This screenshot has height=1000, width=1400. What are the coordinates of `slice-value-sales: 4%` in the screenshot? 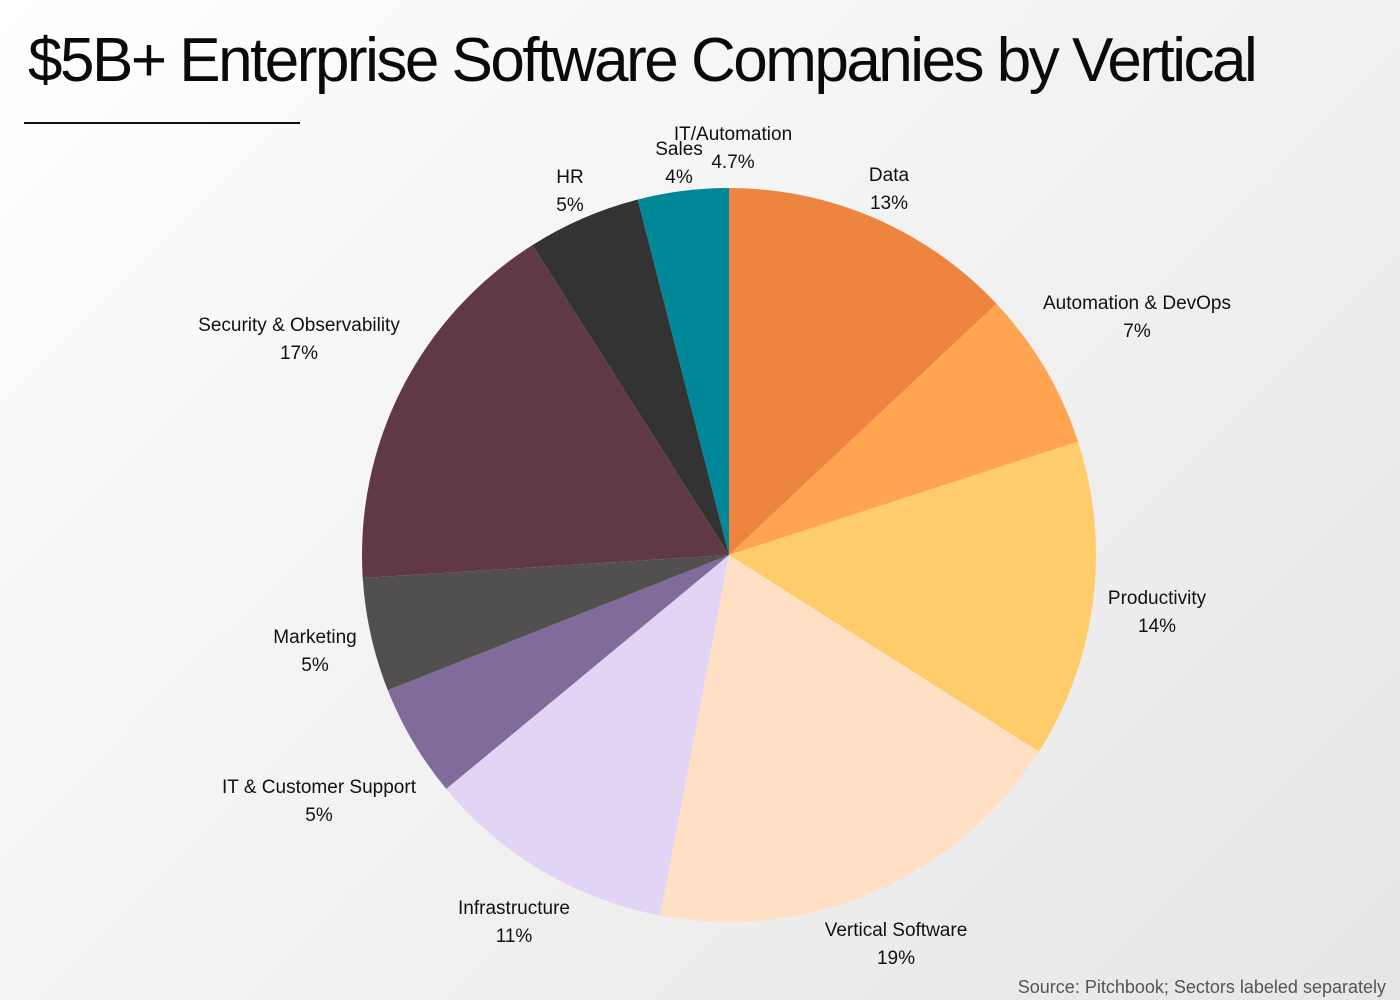 It's located at (679, 177).